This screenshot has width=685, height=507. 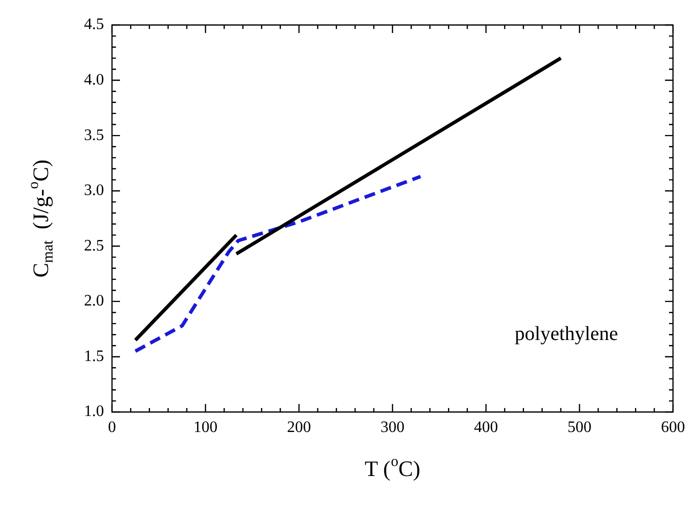 I want to click on x-tick-label: 600, so click(x=673, y=427).